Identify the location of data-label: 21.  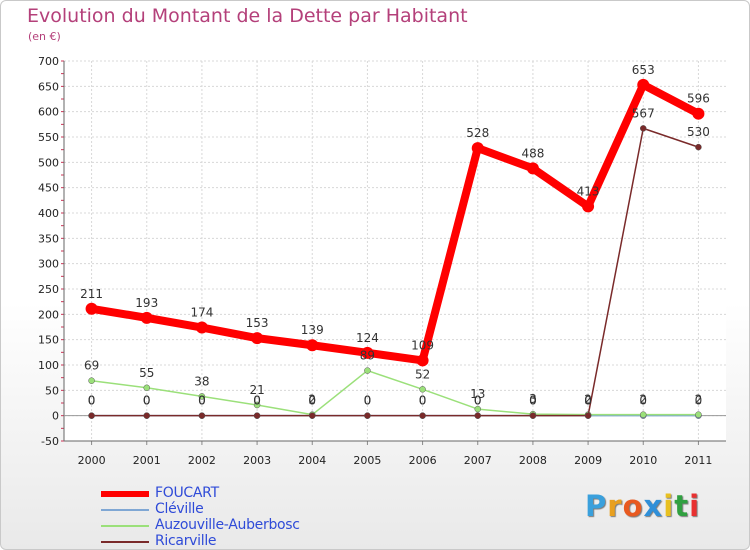
(256, 390).